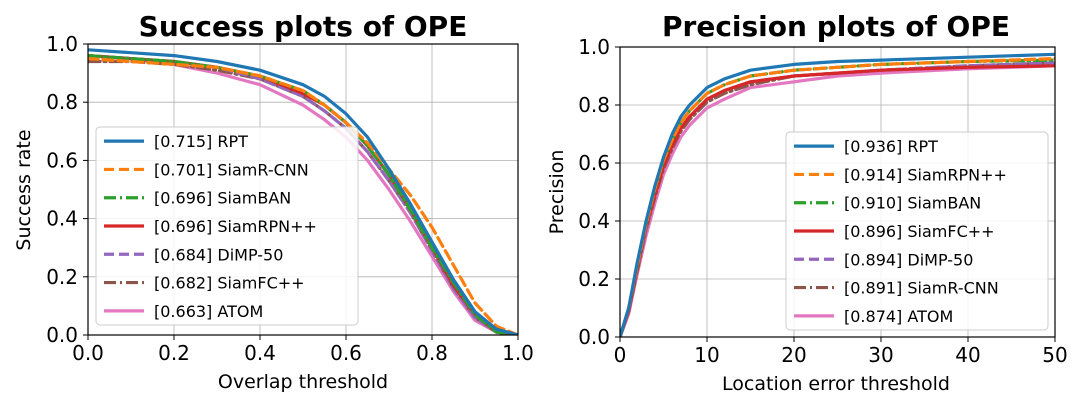  What do you see at coordinates (793, 355) in the screenshot?
I see `precision-plot-x-tick-label: 20` at bounding box center [793, 355].